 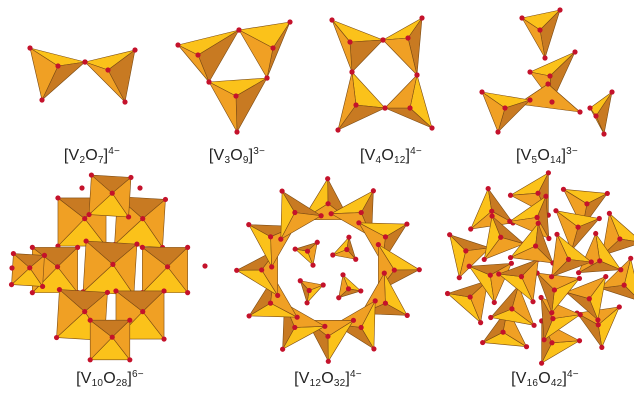 What do you see at coordinates (92, 156) in the screenshot?
I see `formula-label-v2o7: [V2O7]4−` at bounding box center [92, 156].